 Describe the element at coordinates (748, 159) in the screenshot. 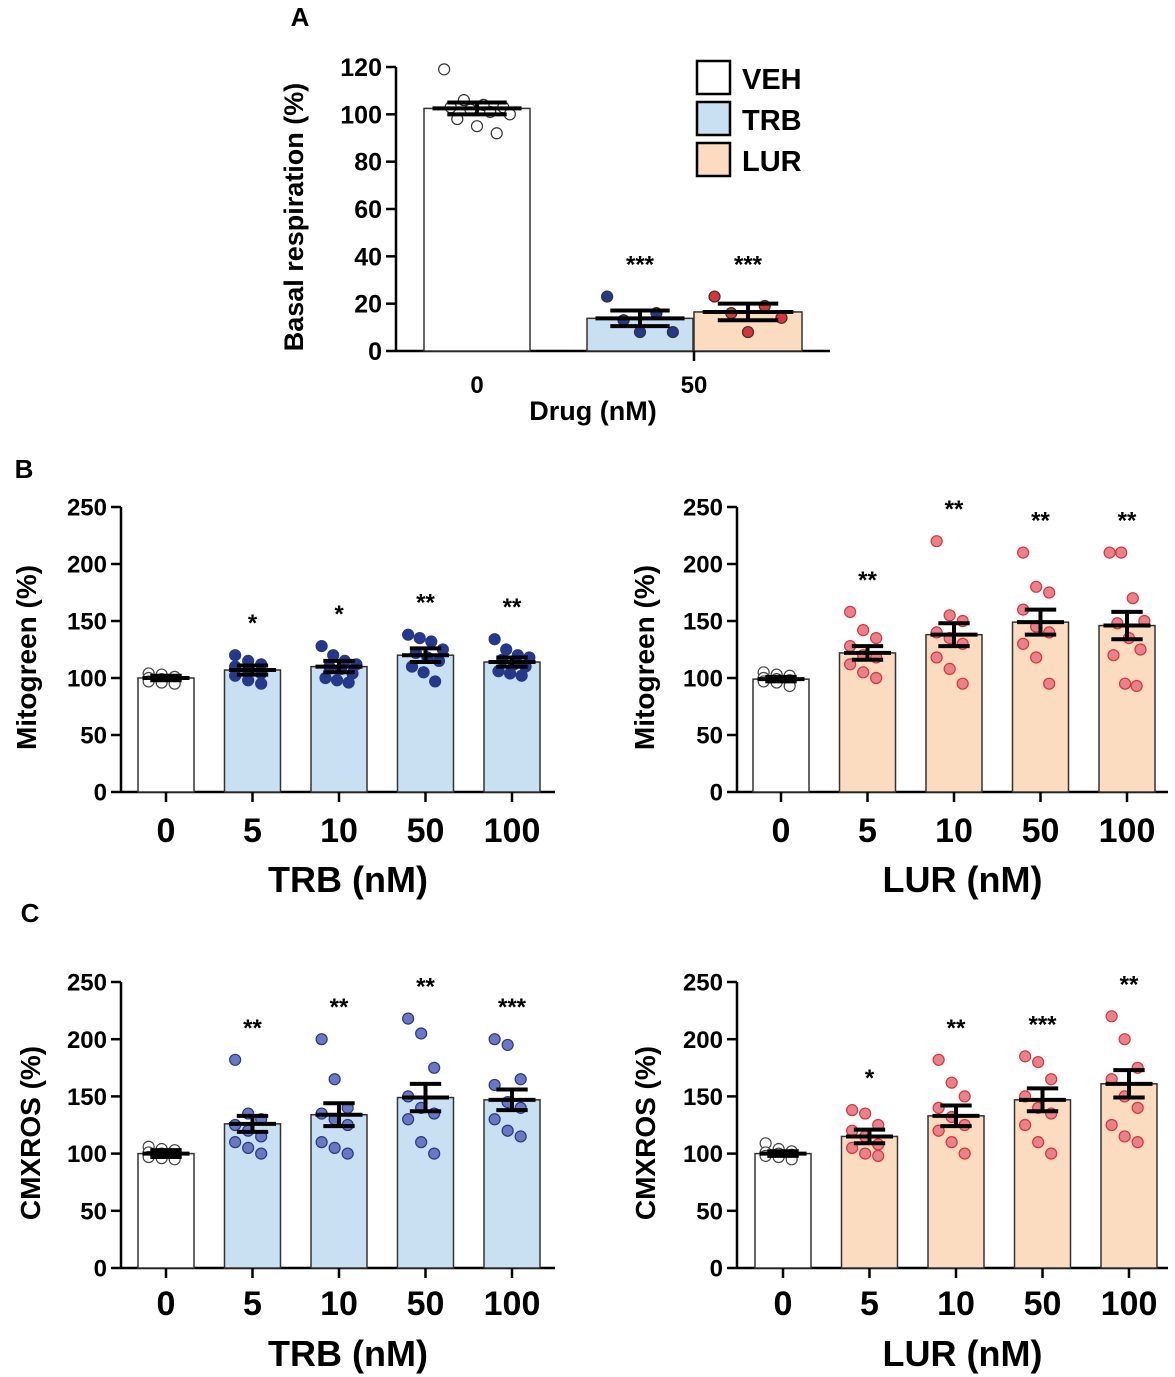

I see `legend-item-lur: LUR` at that location.